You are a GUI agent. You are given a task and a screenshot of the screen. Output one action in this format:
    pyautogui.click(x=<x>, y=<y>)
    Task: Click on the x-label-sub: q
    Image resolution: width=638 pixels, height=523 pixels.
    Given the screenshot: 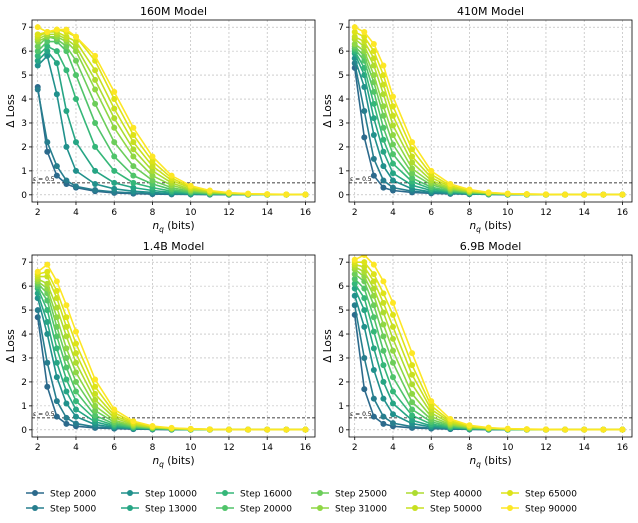 What is the action you would take?
    pyautogui.click(x=161, y=229)
    